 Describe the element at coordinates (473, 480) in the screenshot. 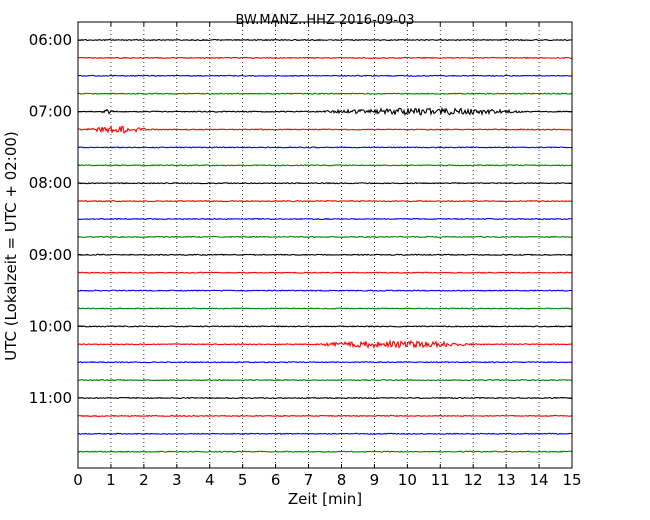

I see `x-tick-label: 12` at that location.